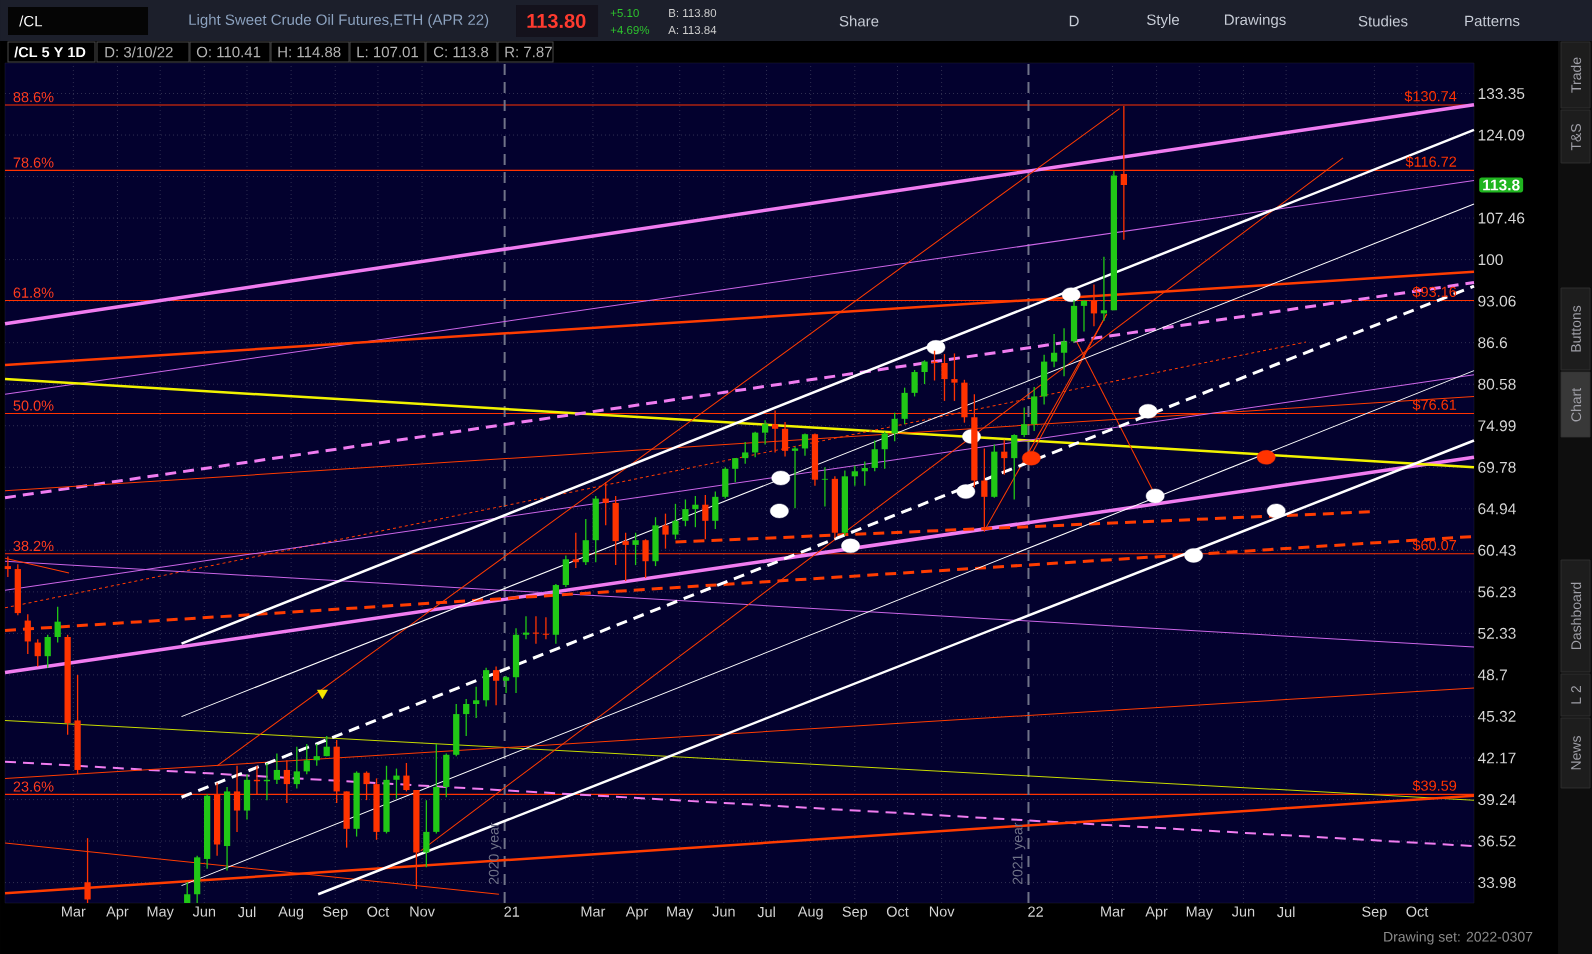  Describe the element at coordinates (33, 97) in the screenshot. I see `annotation: 88.6%` at that location.